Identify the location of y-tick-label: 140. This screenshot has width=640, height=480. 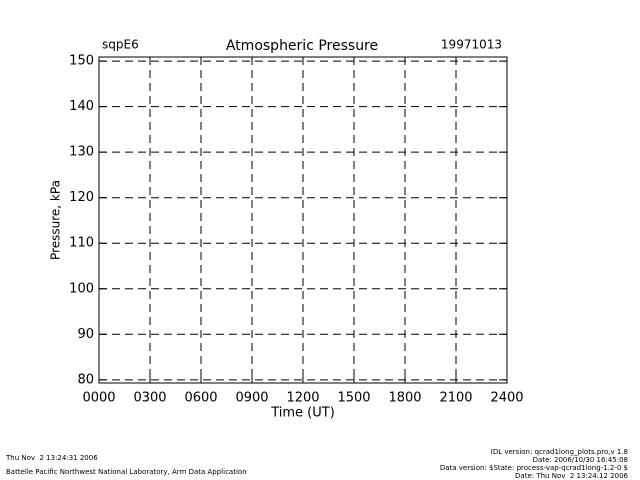
(81, 106).